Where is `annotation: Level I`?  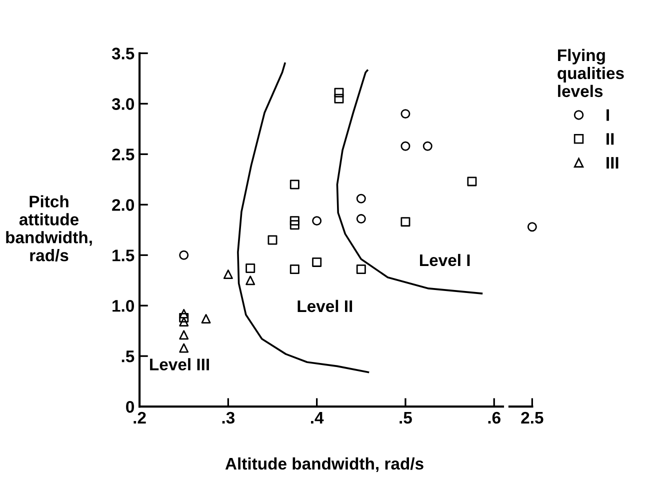 annotation: Level I is located at coordinates (445, 260).